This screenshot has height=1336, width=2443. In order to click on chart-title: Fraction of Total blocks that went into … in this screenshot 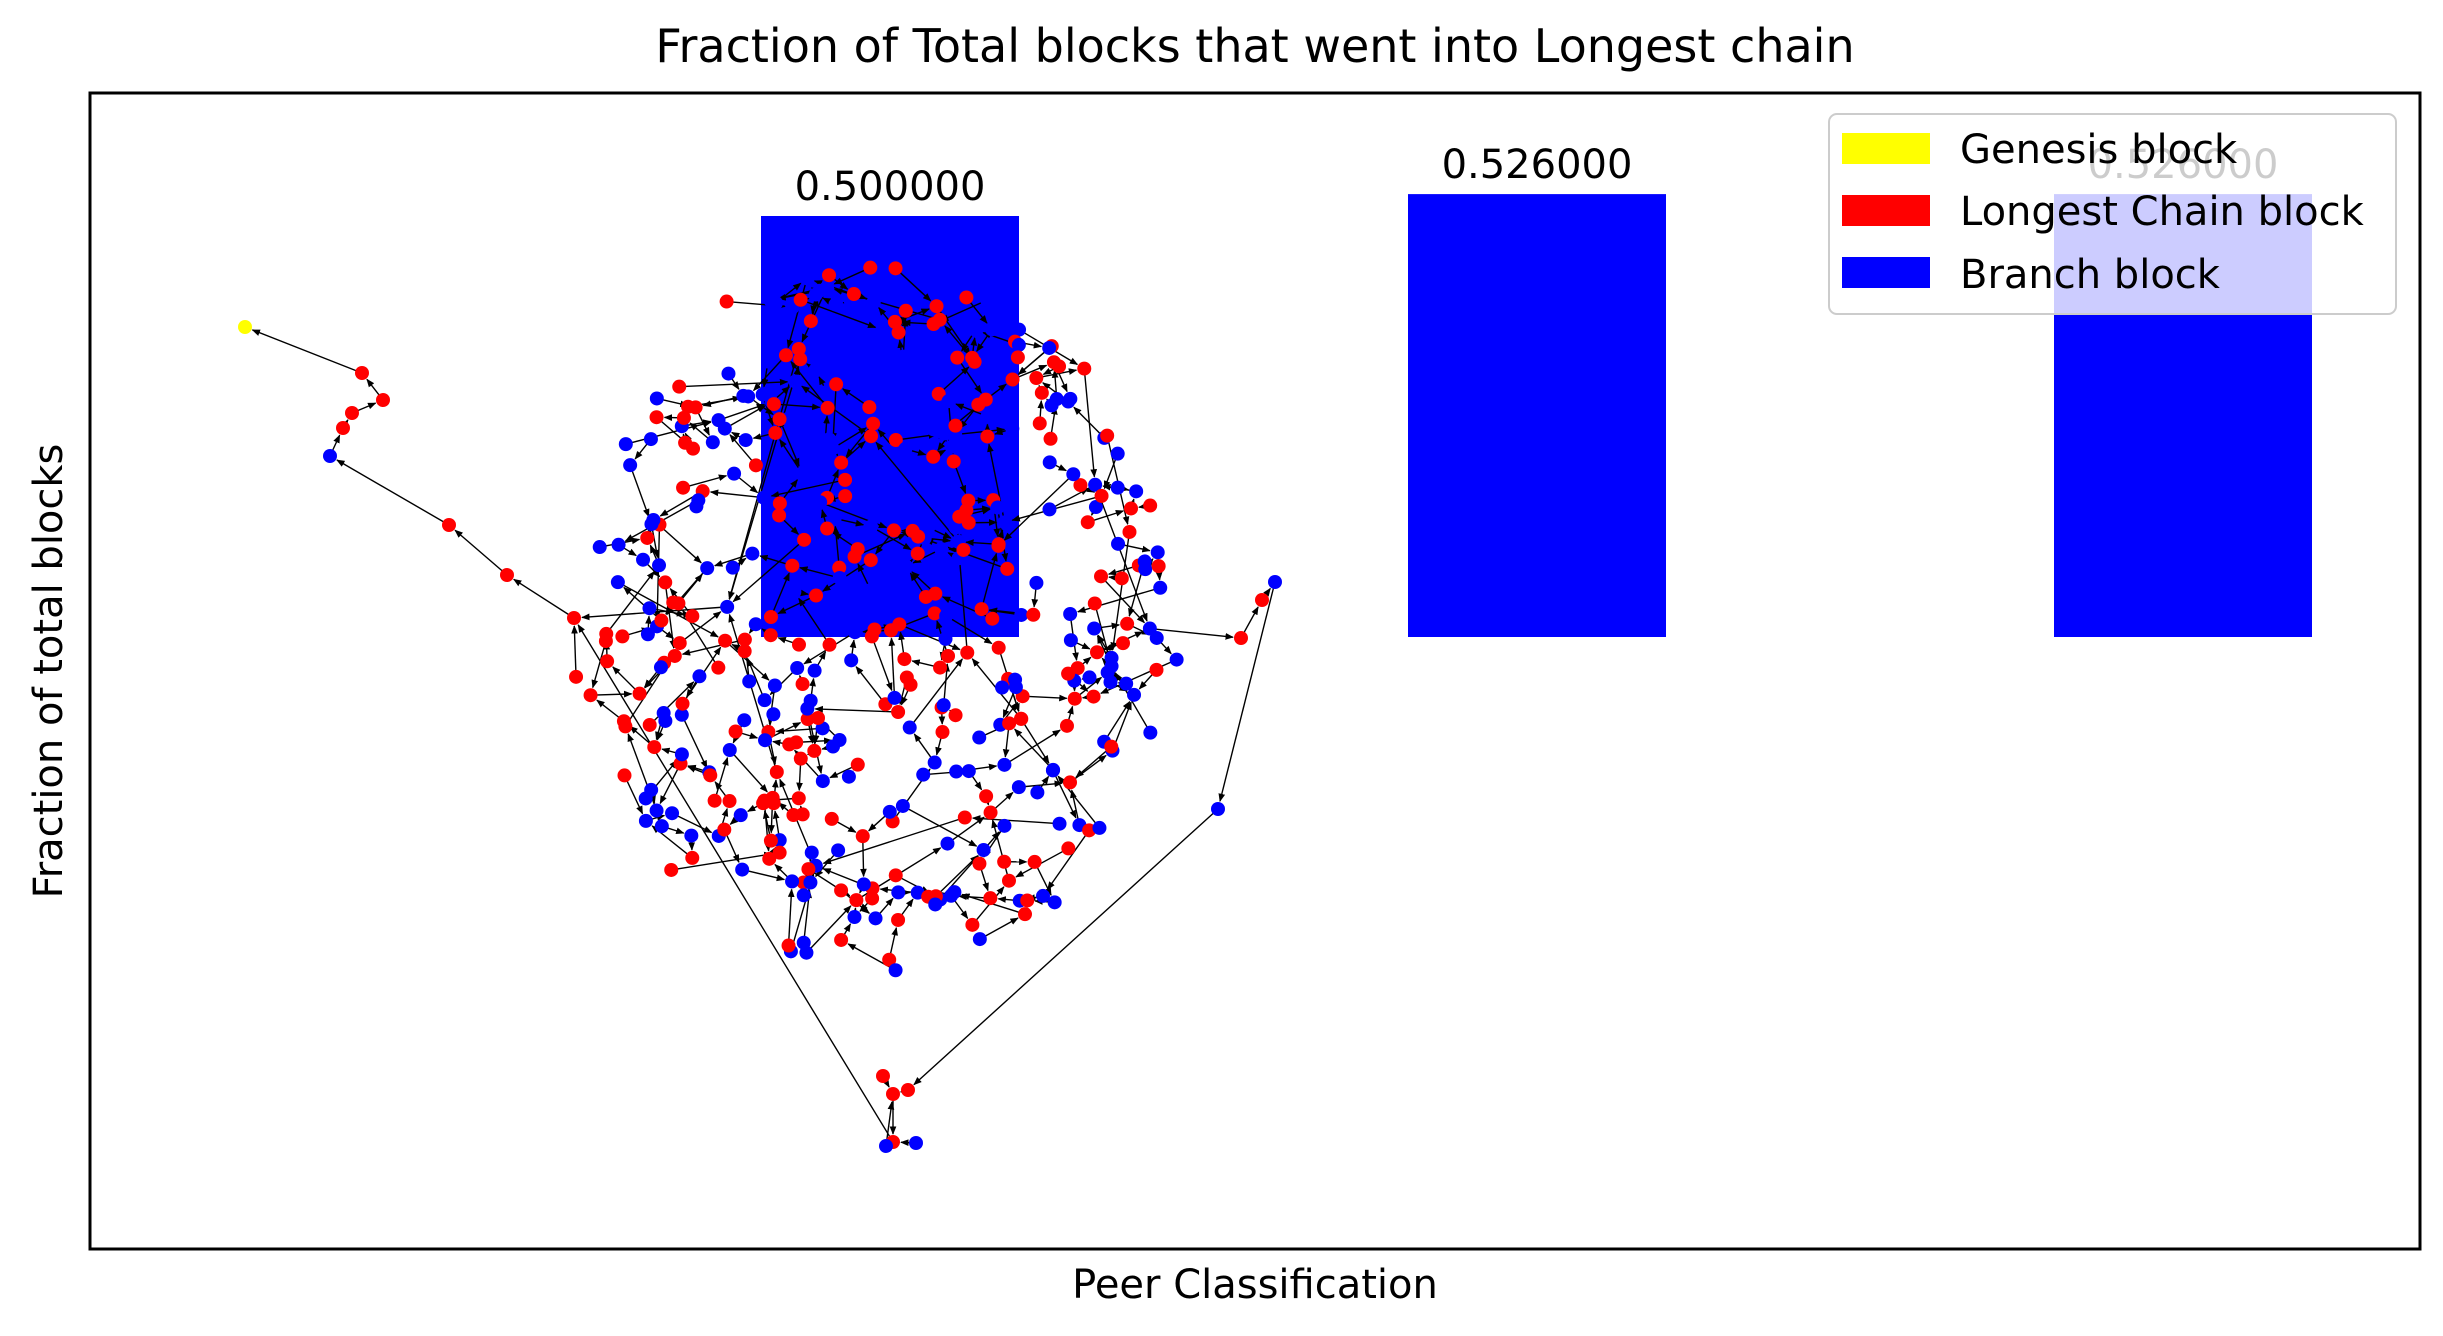, I will do `click(1254, 46)`.